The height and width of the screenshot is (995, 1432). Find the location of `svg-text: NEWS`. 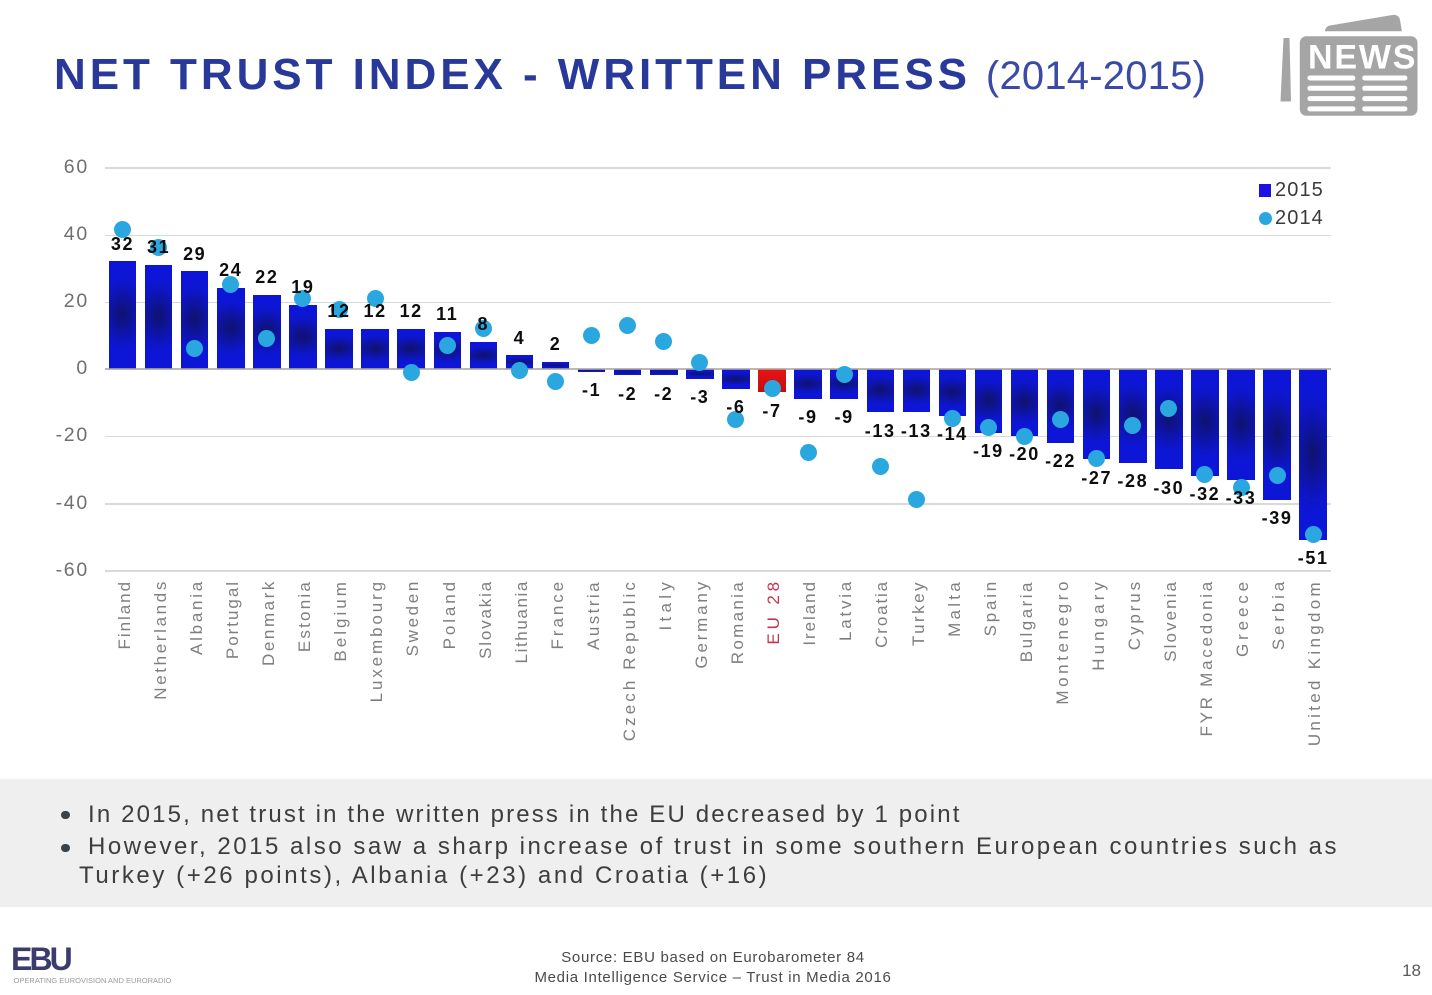

svg-text: NEWS is located at coordinates (1362, 57).